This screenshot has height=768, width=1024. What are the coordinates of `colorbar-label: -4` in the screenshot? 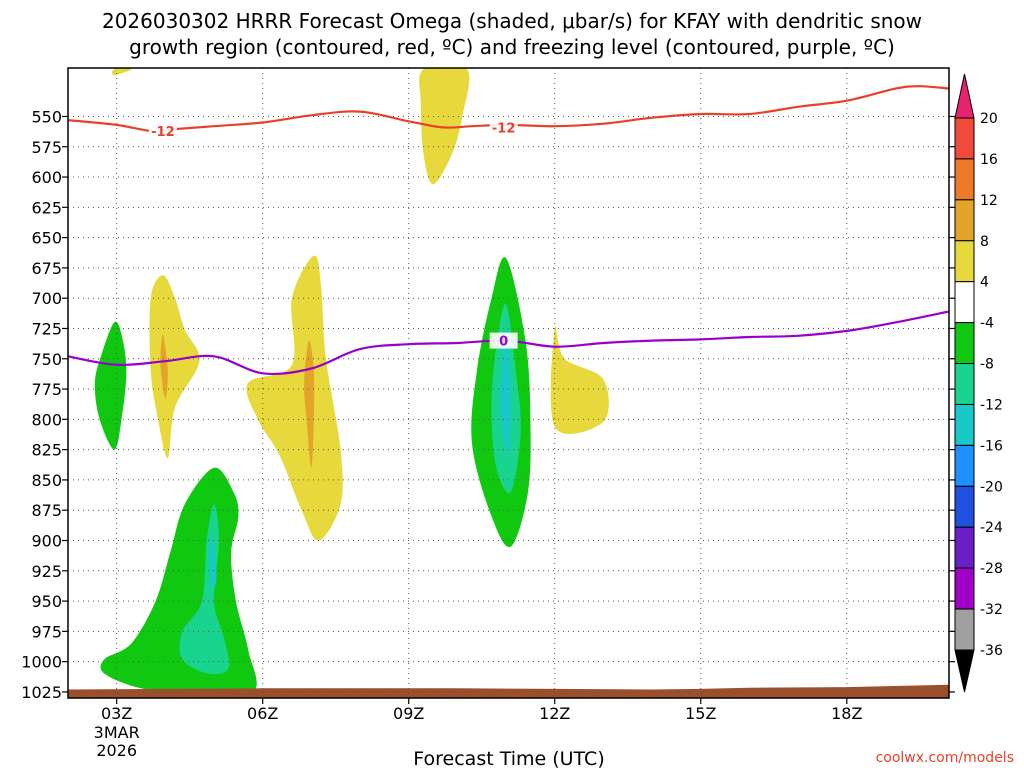 It's located at (987, 324).